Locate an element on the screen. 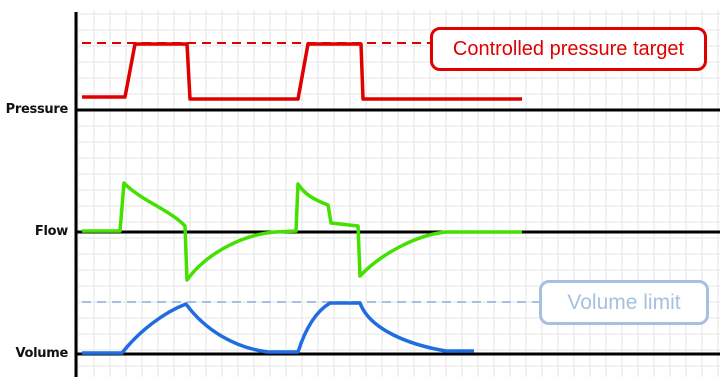 This screenshot has width=720, height=377. pressure-target-callout: Controlled pressure target is located at coordinates (568, 49).